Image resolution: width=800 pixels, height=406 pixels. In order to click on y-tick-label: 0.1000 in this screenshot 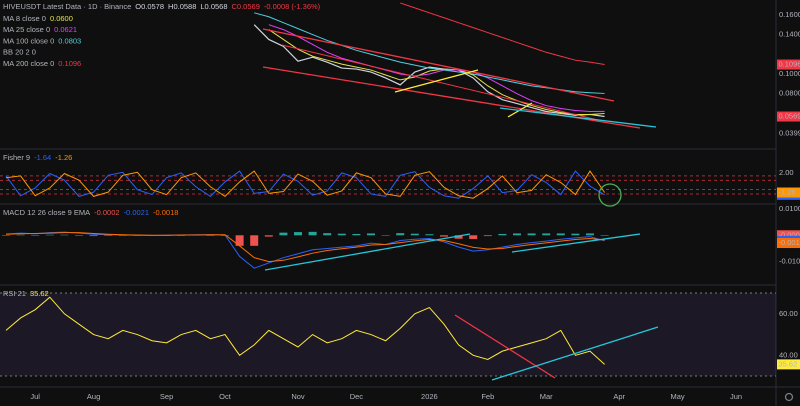, I will do `click(789, 73)`.